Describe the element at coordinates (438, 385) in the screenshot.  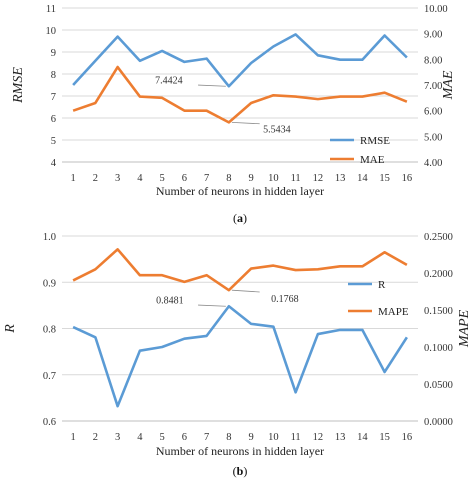
I see `y-right-tick-label: 0.0500` at that location.